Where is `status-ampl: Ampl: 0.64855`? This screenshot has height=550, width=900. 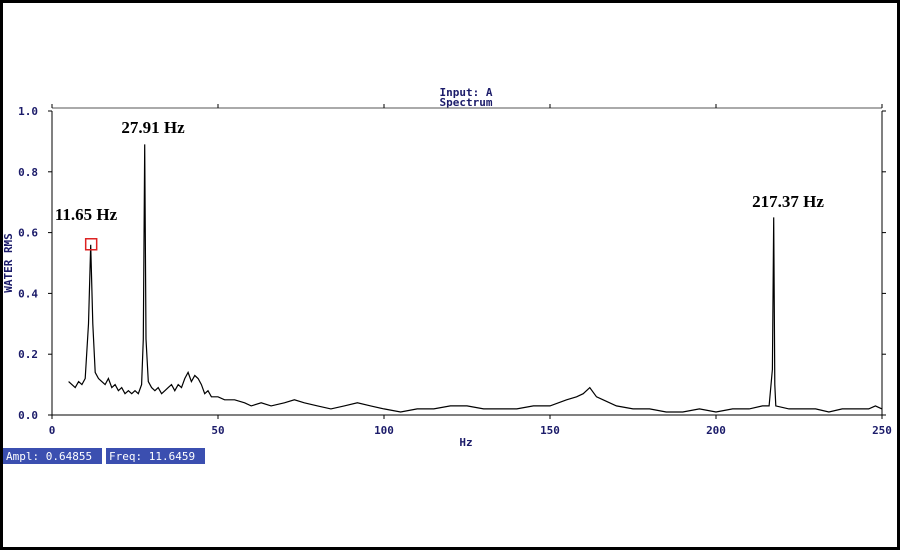
status-ampl: Ampl: 0.64855 is located at coordinates (49, 456).